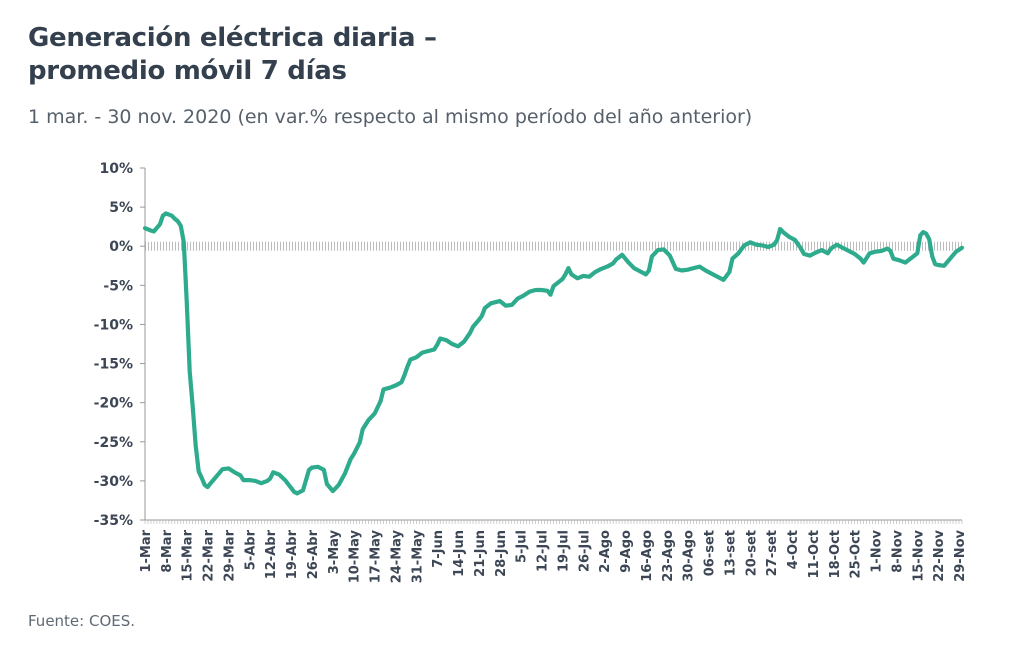 The width and height of the screenshot is (1010, 646). Describe the element at coordinates (459, 553) in the screenshot. I see `x-tick-label: 14-Jun` at that location.